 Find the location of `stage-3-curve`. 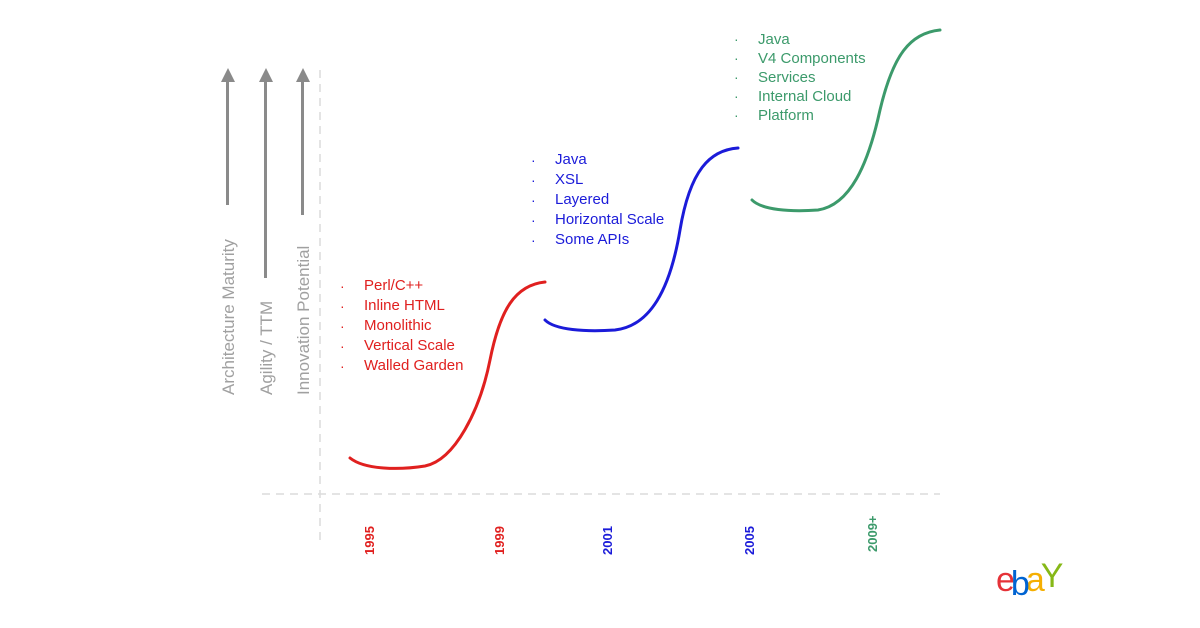

stage-3-curve is located at coordinates (846, 120).